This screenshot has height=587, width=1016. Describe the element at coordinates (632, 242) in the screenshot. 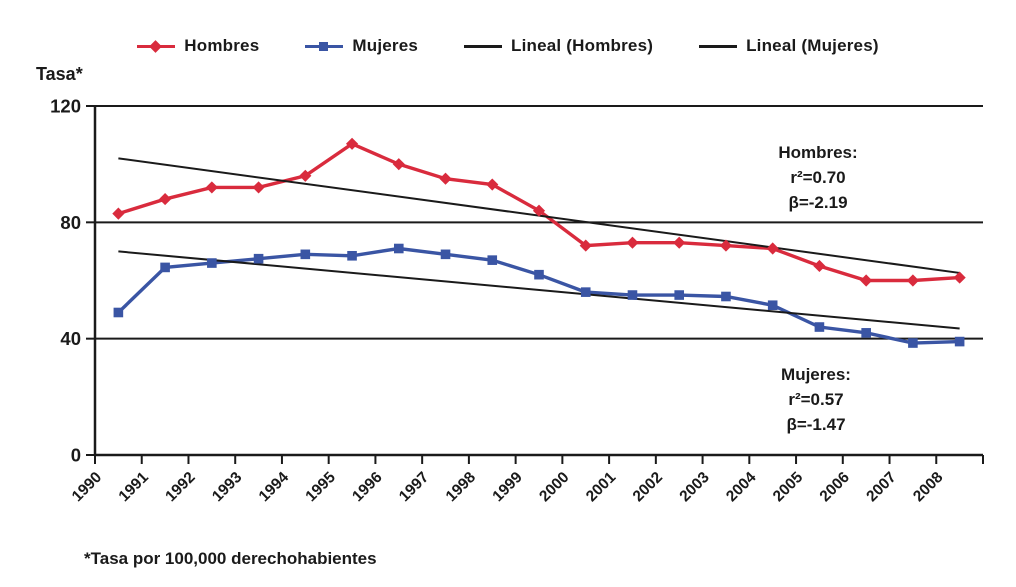

I see `hombres-marker-2001` at that location.